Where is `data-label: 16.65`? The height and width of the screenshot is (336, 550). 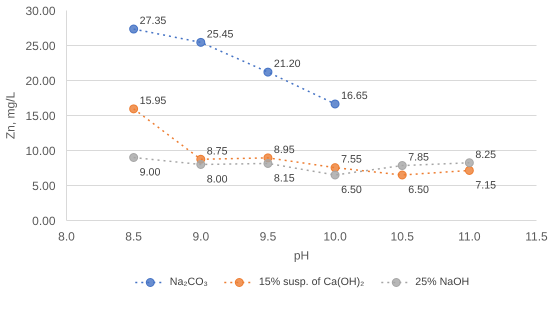
data-label: 16.65 is located at coordinates (354, 96).